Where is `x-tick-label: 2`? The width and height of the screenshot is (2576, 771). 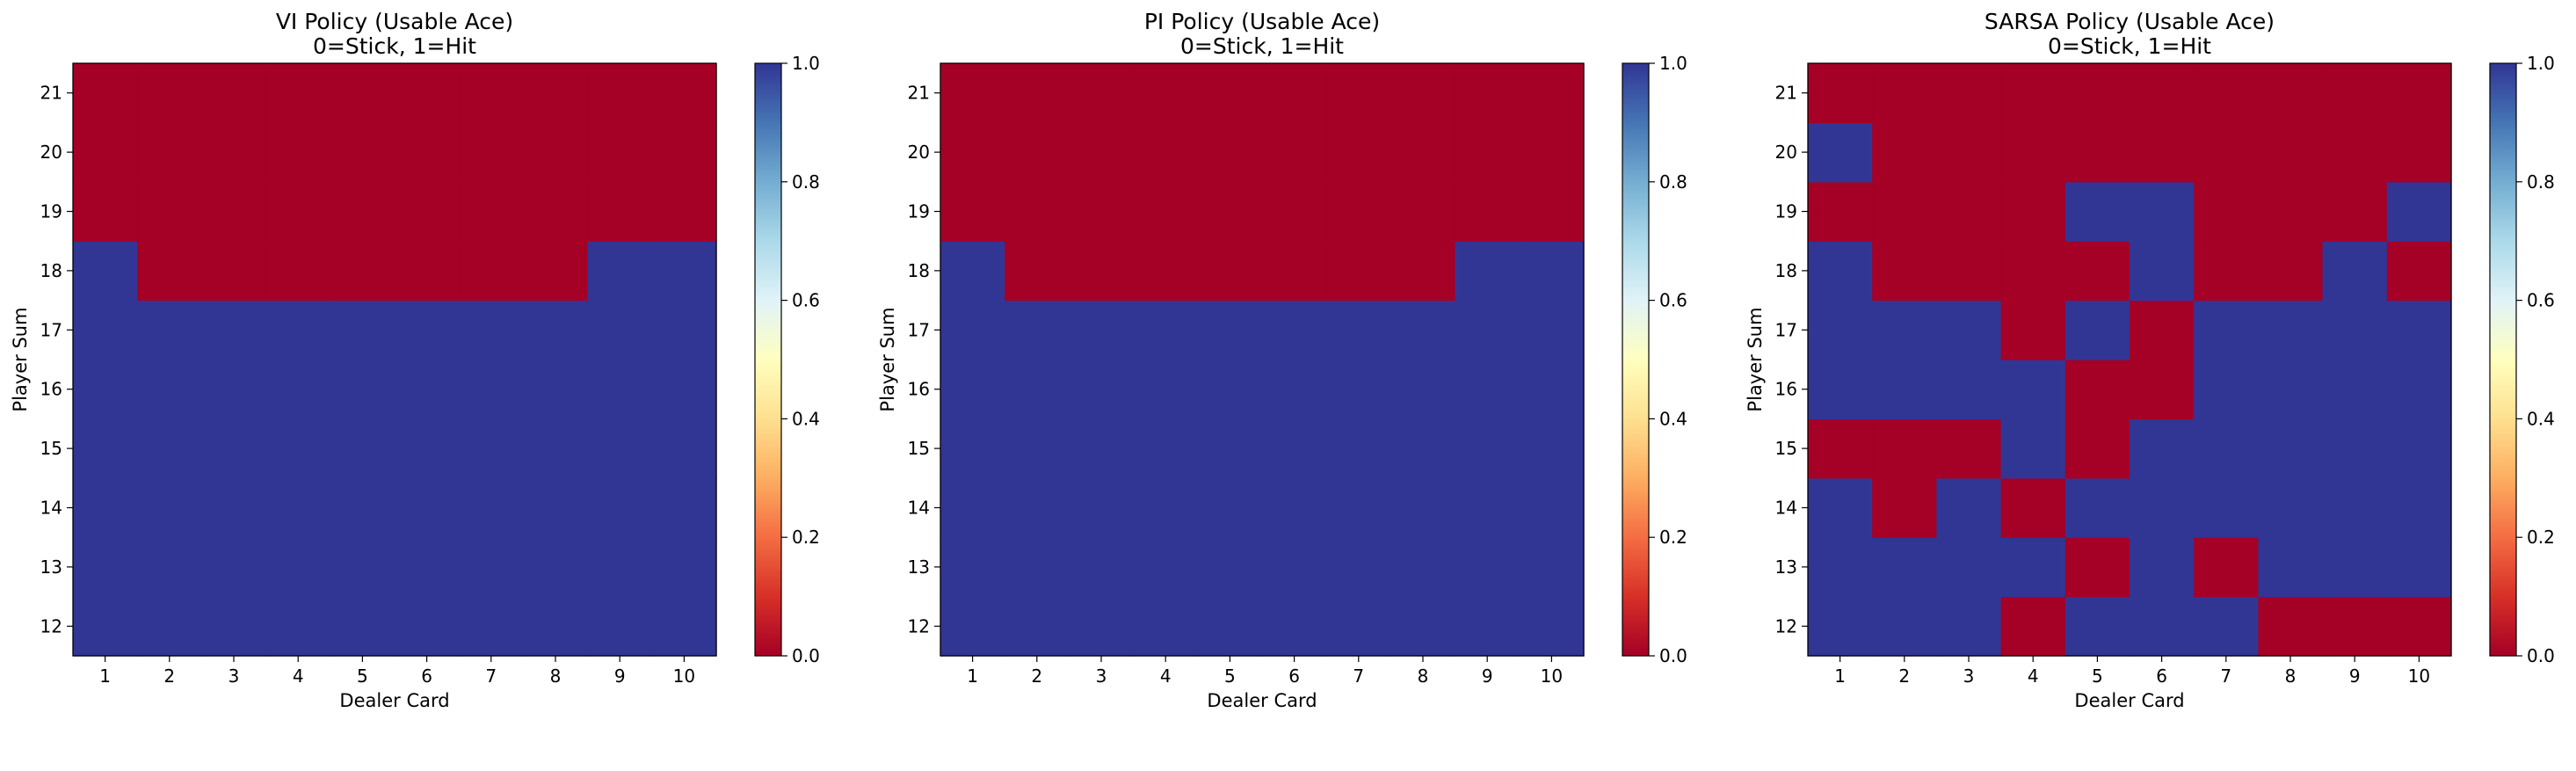 x-tick-label: 2 is located at coordinates (1904, 676).